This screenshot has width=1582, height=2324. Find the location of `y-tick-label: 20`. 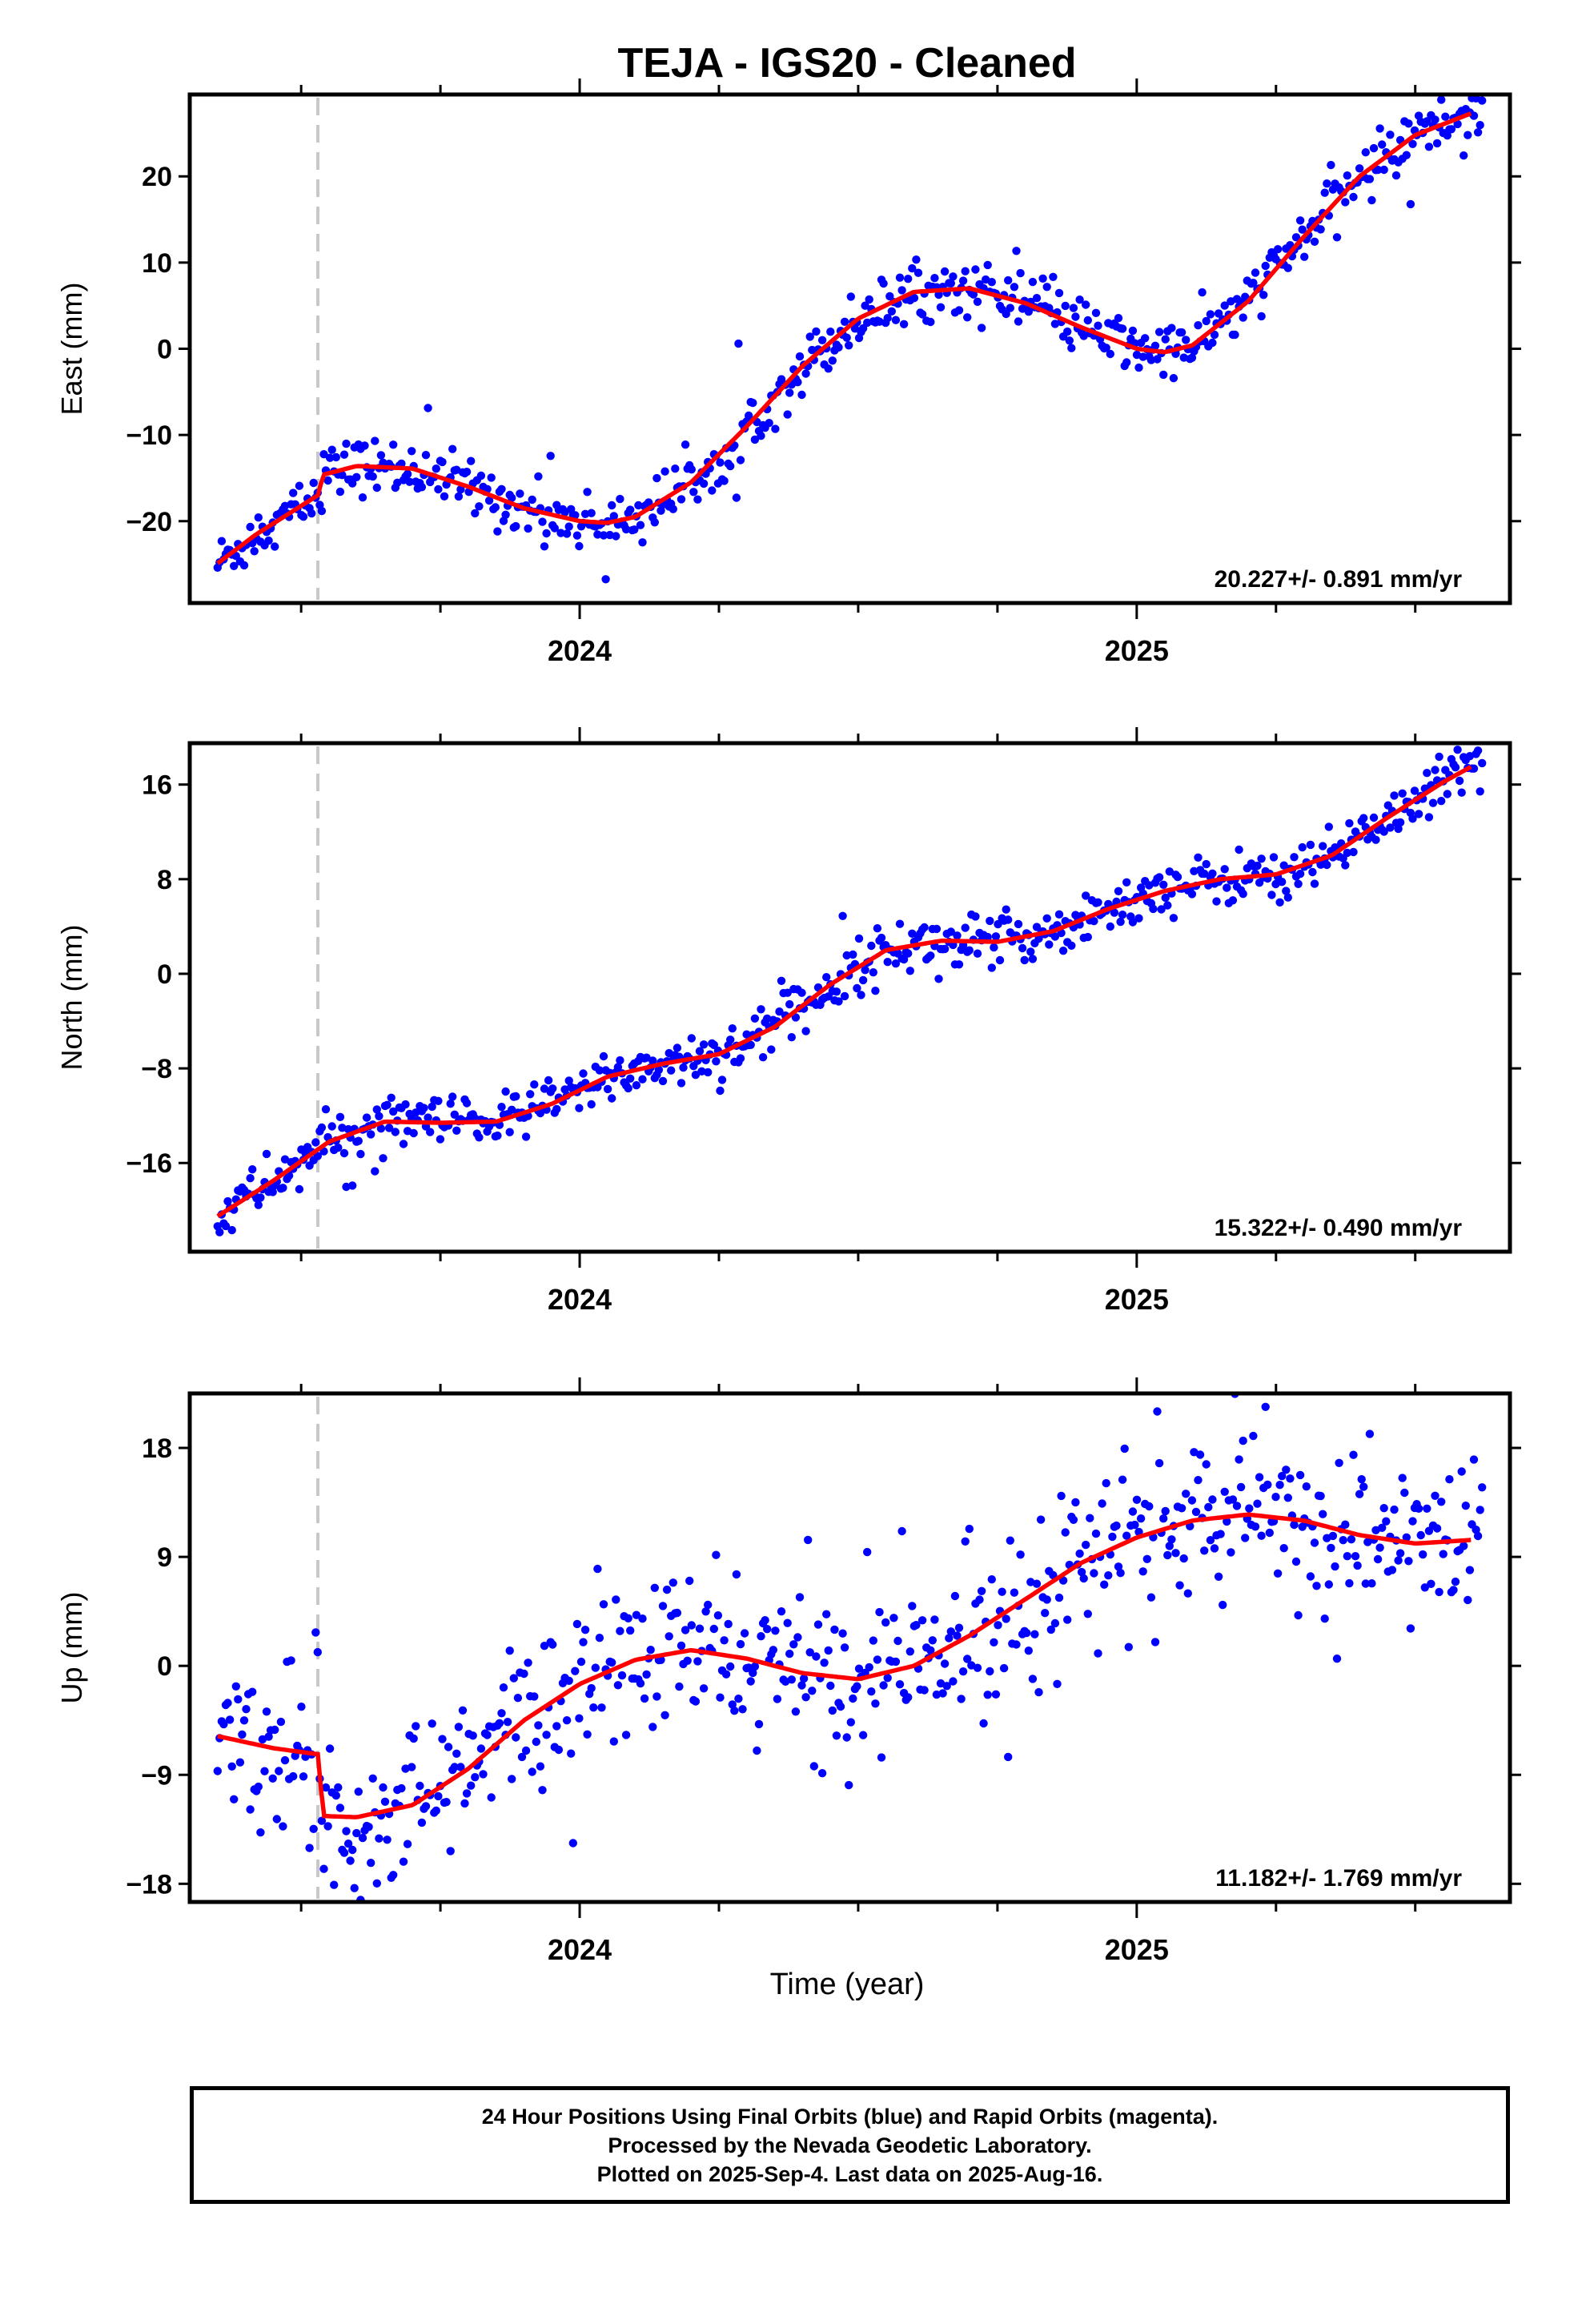

y-tick-label: 20 is located at coordinates (157, 177).